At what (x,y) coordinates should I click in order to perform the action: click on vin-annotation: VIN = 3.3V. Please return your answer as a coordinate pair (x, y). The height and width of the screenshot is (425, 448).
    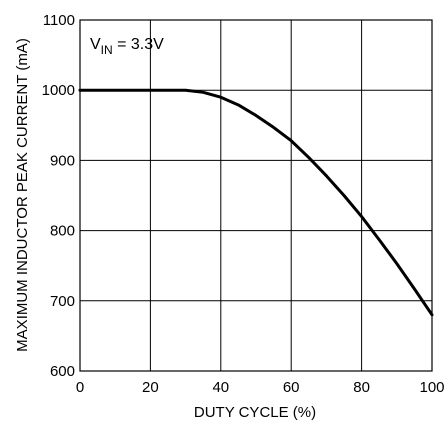
    Looking at the image, I should click on (127, 46).